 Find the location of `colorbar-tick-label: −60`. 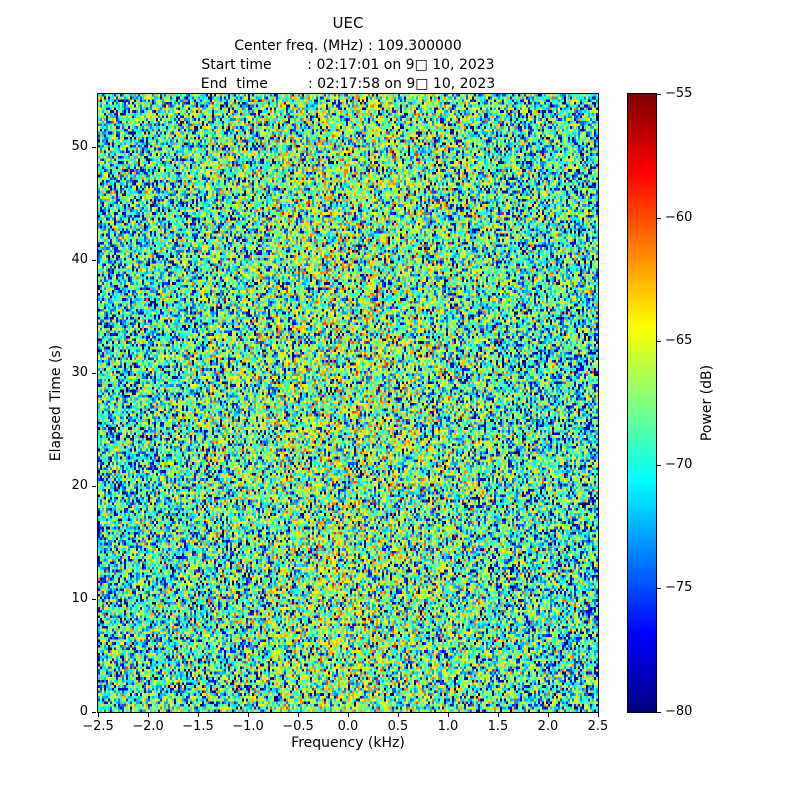

colorbar-tick-label: −60 is located at coordinates (679, 217).